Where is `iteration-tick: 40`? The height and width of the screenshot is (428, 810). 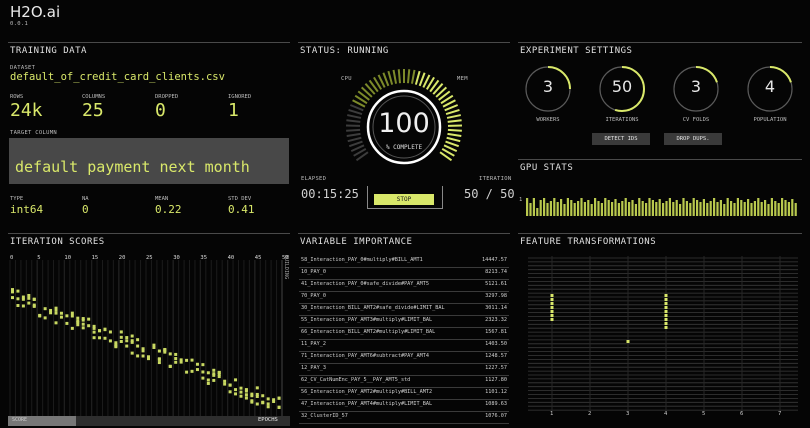
iteration-tick: 40 is located at coordinates (231, 258).